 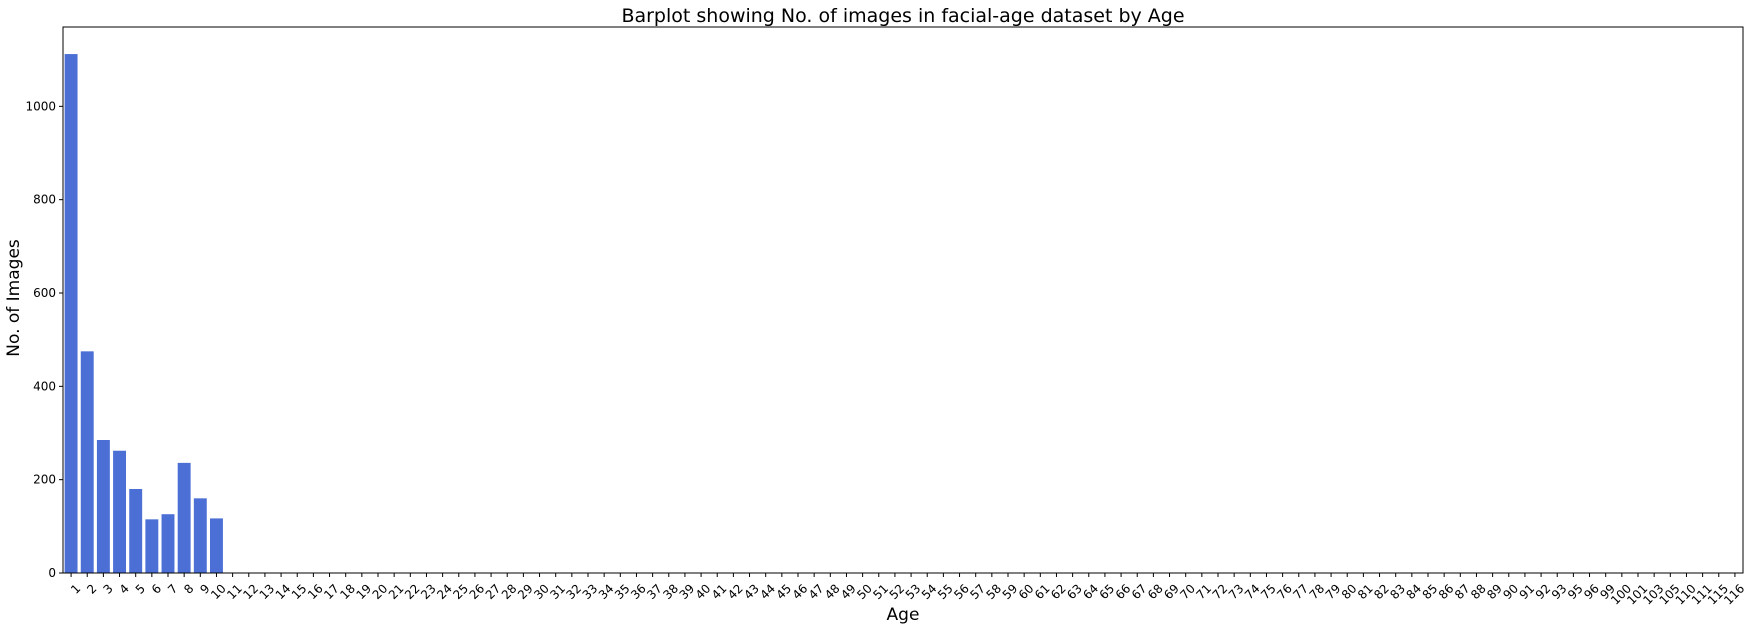 I want to click on x-tick-label: 4, so click(x=124, y=588).